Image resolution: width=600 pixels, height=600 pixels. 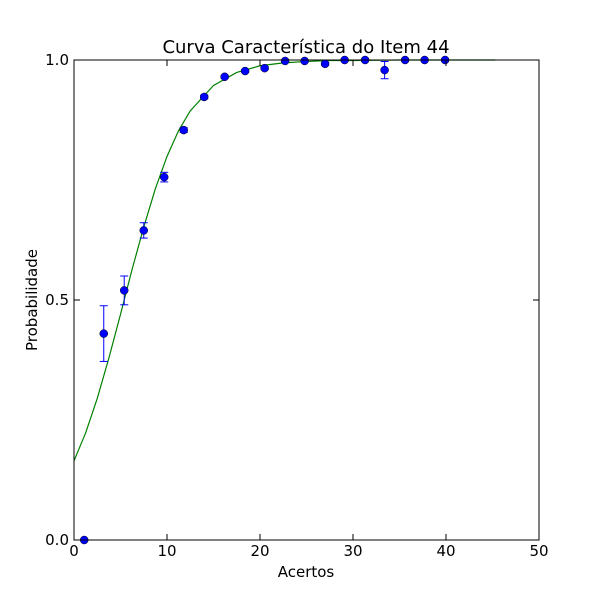 I want to click on y-tick-label: 0.0, so click(x=57, y=540).